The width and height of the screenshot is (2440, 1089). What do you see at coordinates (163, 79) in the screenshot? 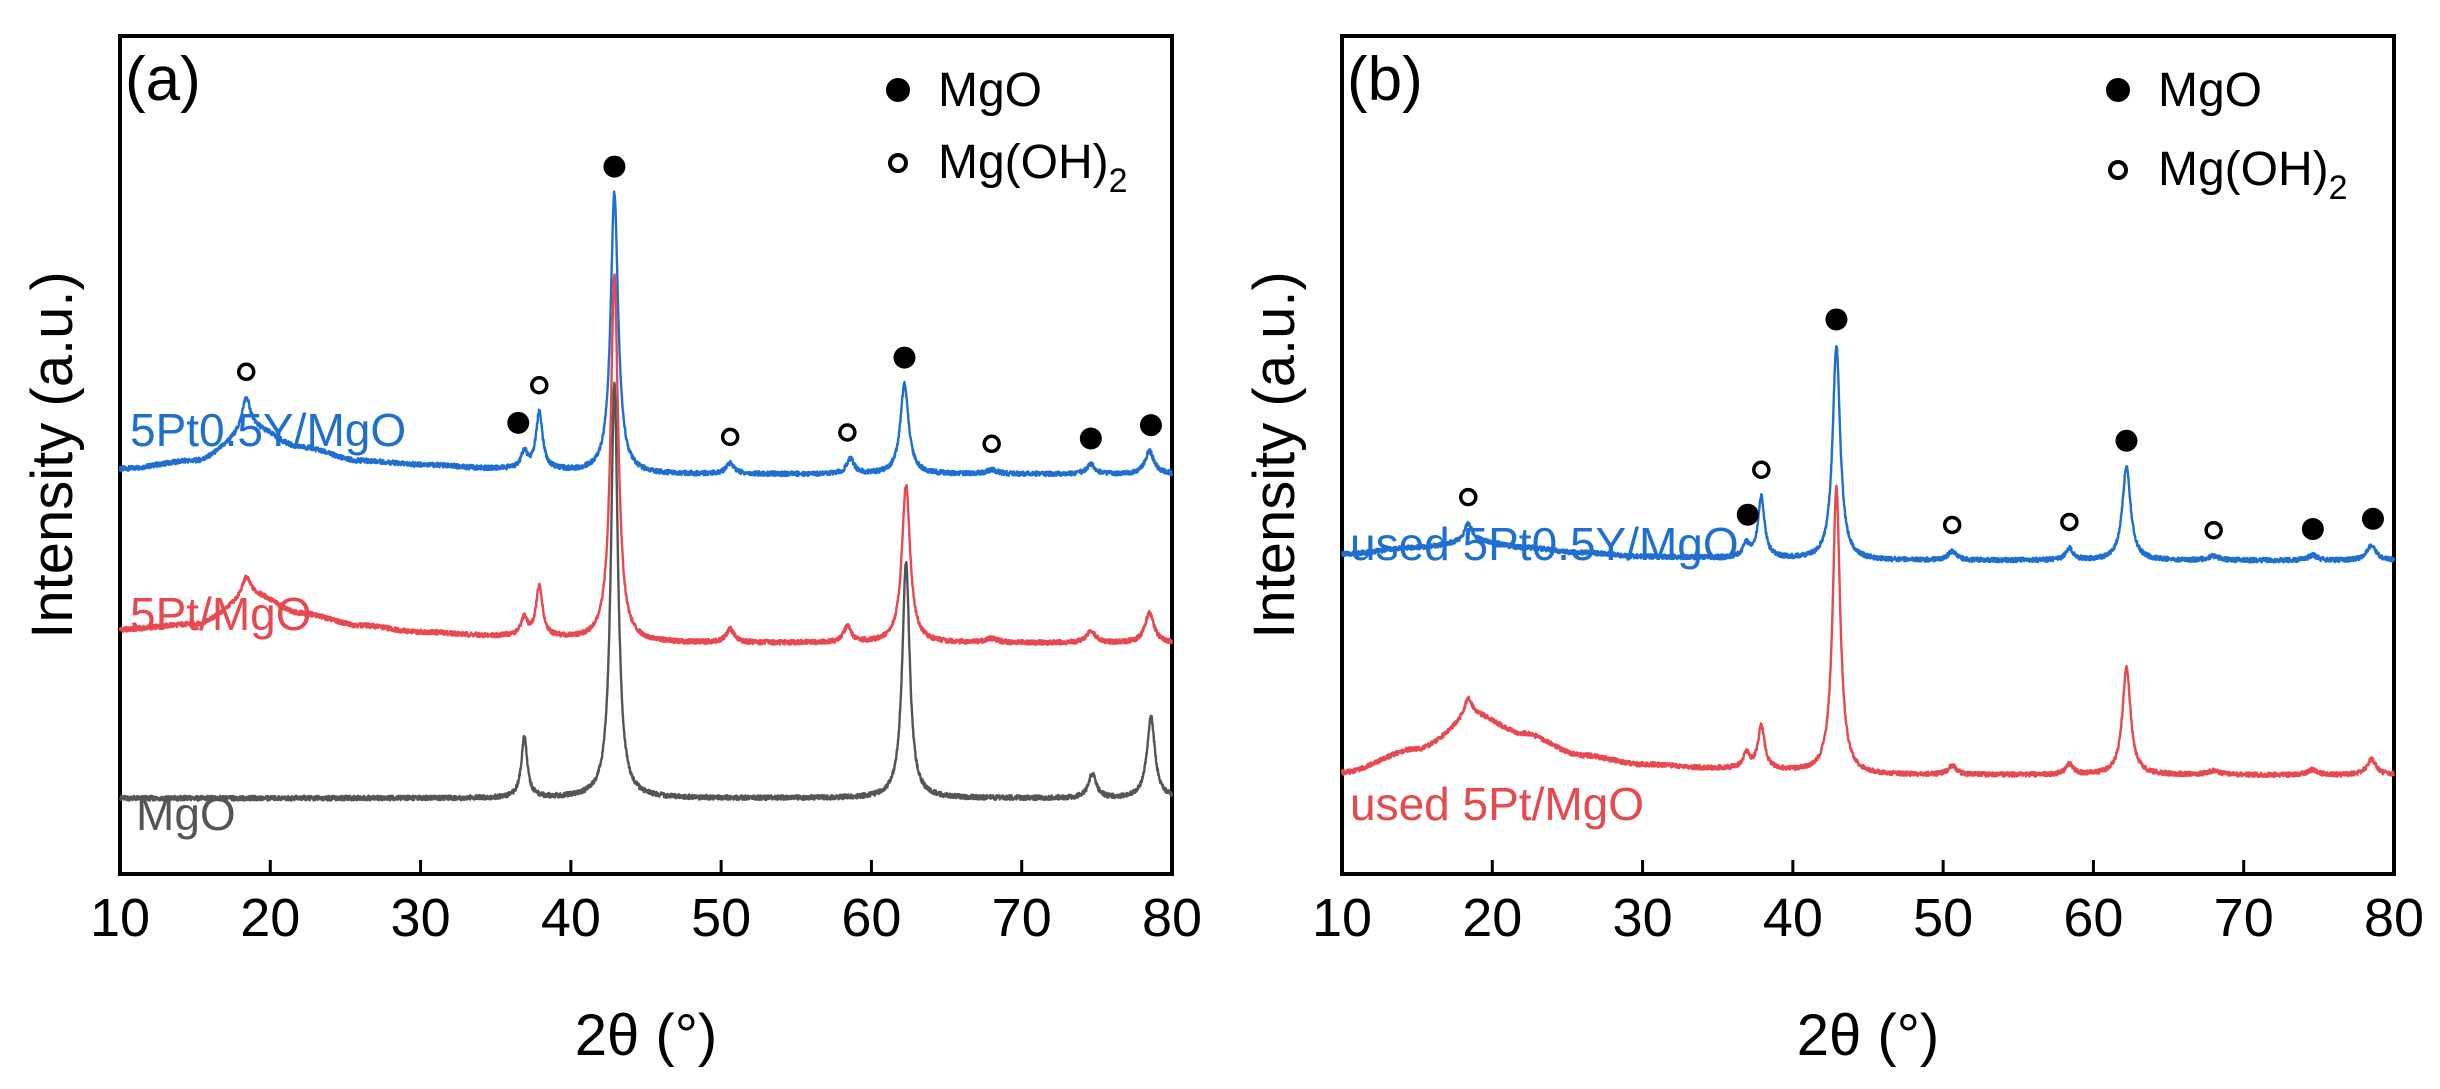
I see `panel-a-label: (a)` at bounding box center [163, 79].